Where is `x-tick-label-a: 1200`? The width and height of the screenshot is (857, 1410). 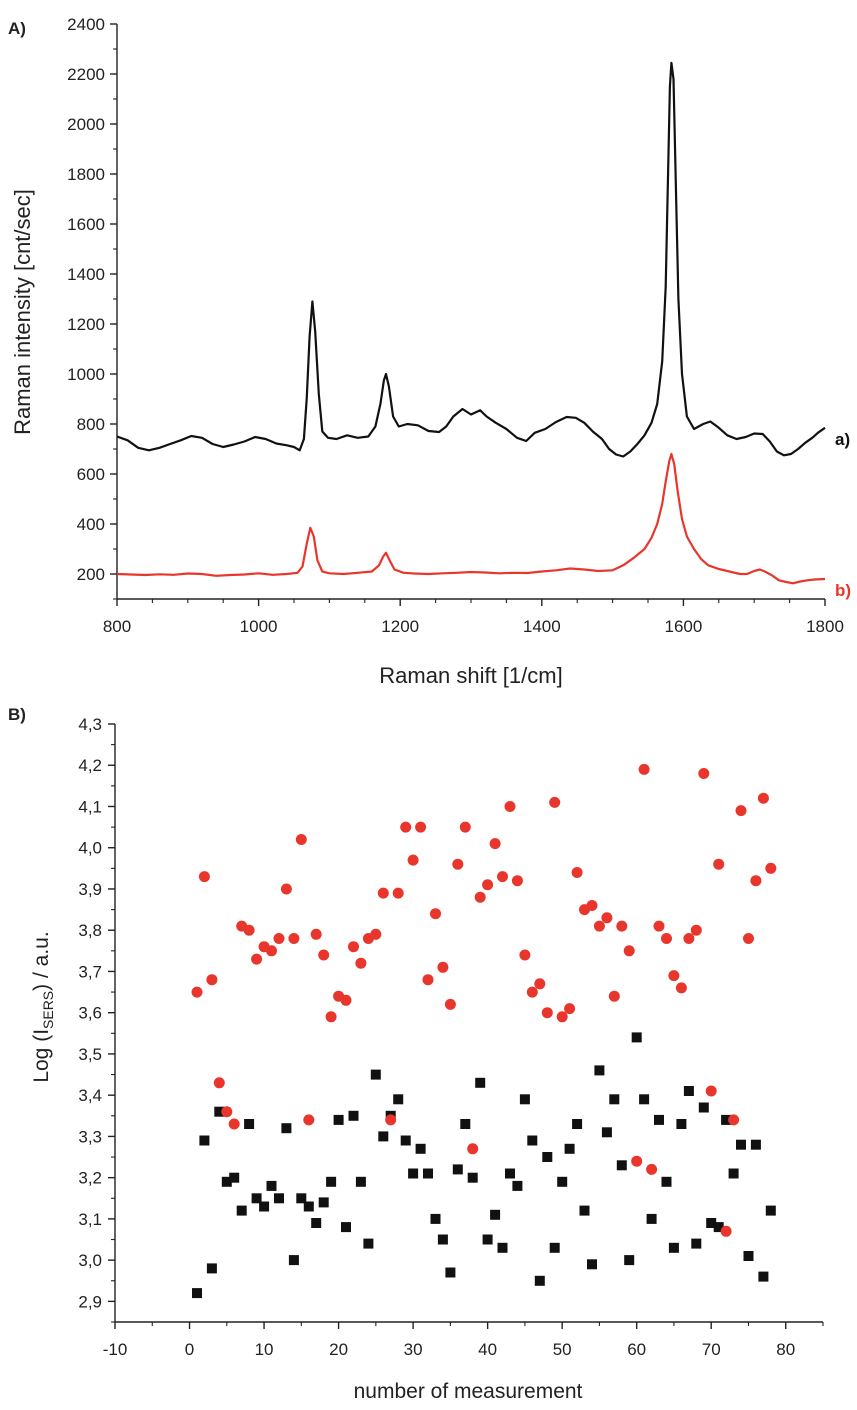
x-tick-label-a: 1200 is located at coordinates (400, 626).